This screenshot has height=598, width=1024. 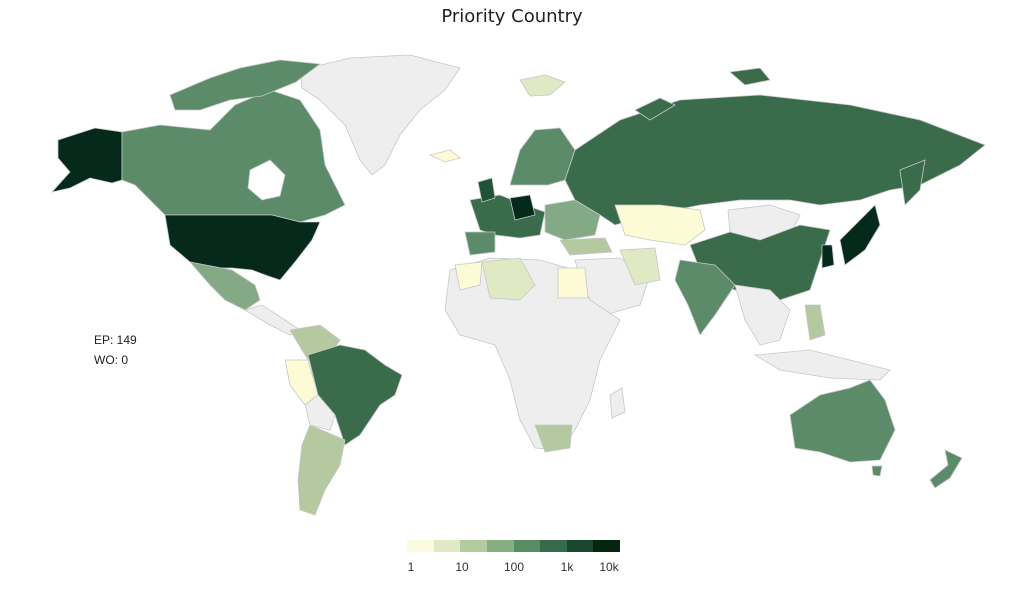 What do you see at coordinates (245, 85) in the screenshot?
I see `region-canada-islands` at bounding box center [245, 85].